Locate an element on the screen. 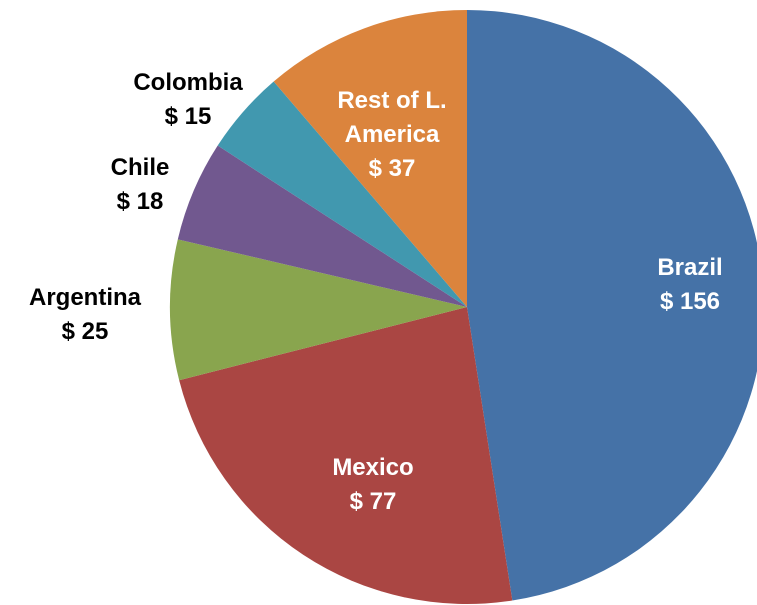  slice-label: Chile $ 18 is located at coordinates (140, 185).